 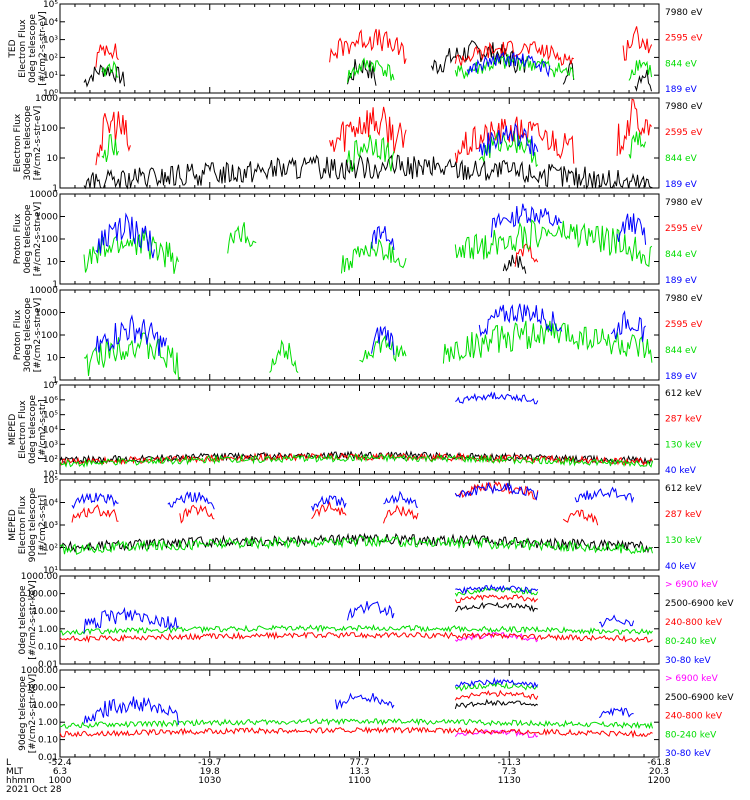 I want to click on y-tick-label: 1.00, so click(x=48, y=630).